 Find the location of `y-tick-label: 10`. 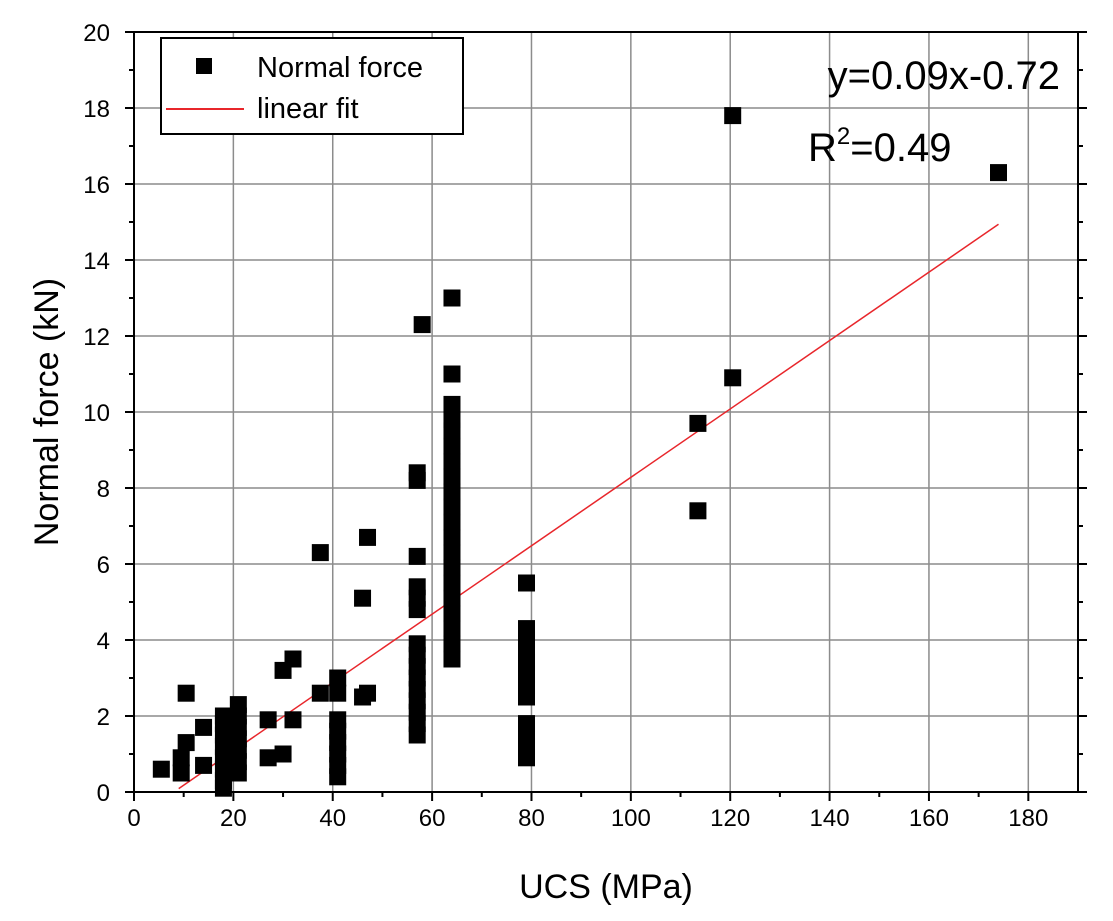

y-tick-label: 10 is located at coordinates (96, 413).